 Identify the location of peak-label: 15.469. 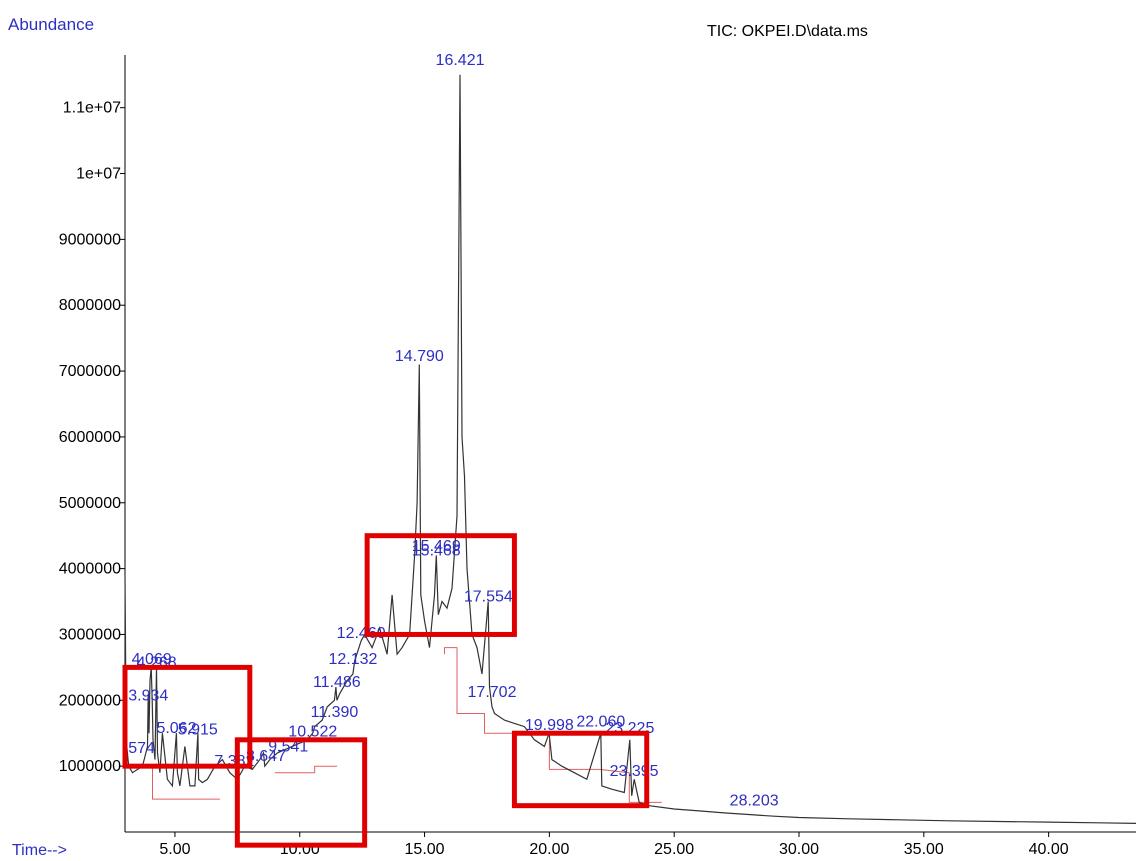
(436, 546).